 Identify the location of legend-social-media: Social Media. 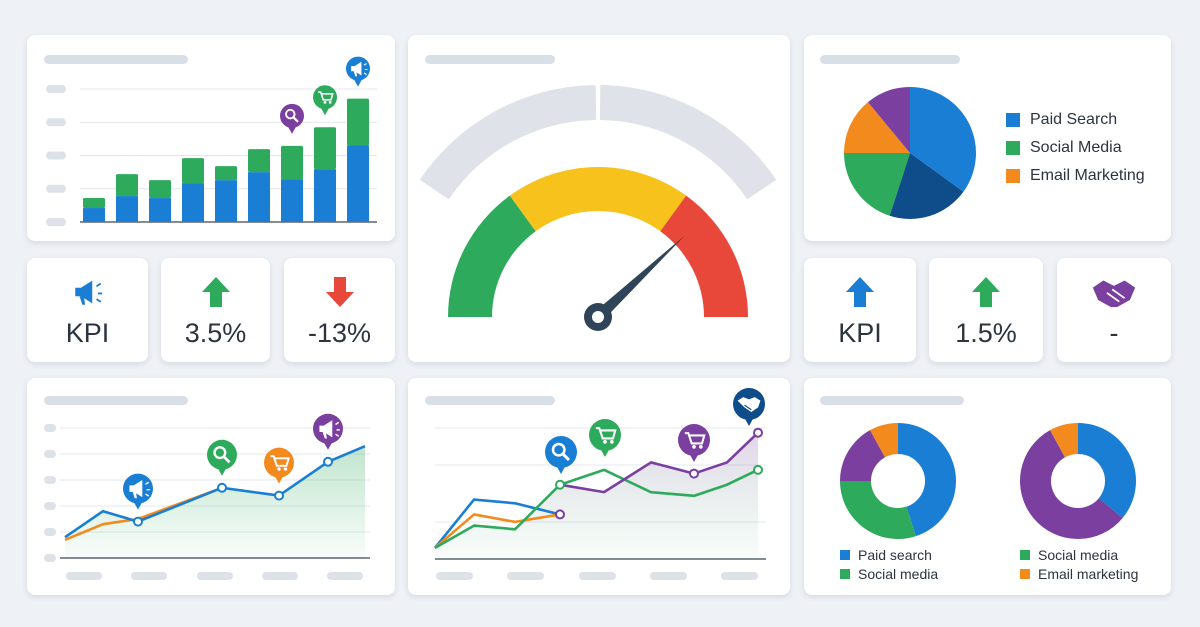
(1064, 148).